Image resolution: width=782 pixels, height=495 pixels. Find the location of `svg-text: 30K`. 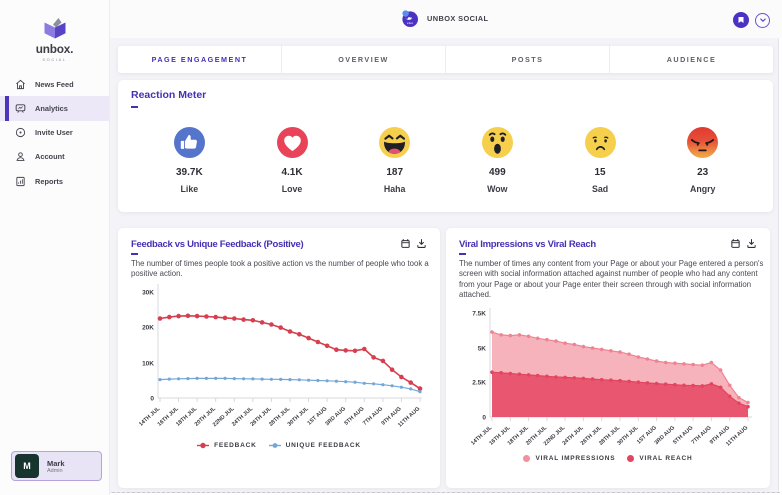

svg-text: 30K is located at coordinates (148, 293).